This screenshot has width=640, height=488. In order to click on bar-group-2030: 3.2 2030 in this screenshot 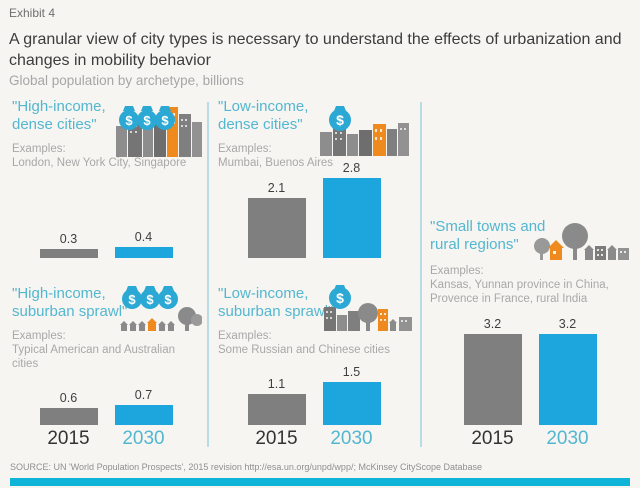, I will do `click(567, 383)`.